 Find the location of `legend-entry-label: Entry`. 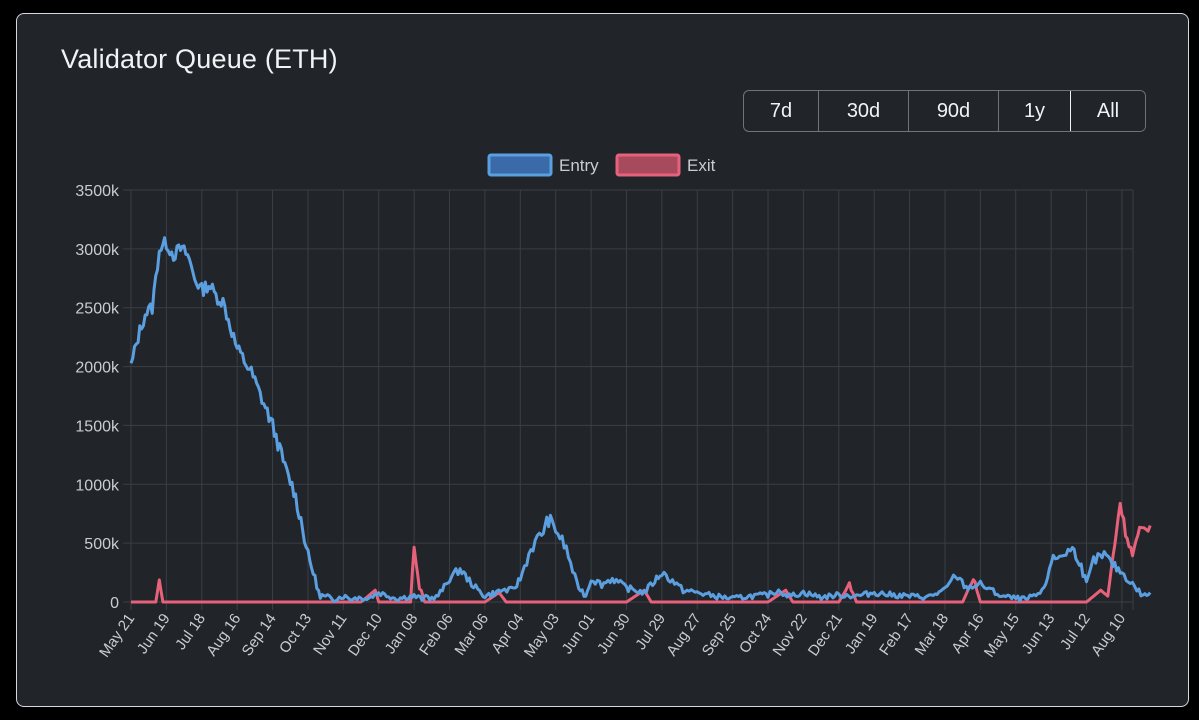

legend-entry-label: Entry is located at coordinates (579, 165).